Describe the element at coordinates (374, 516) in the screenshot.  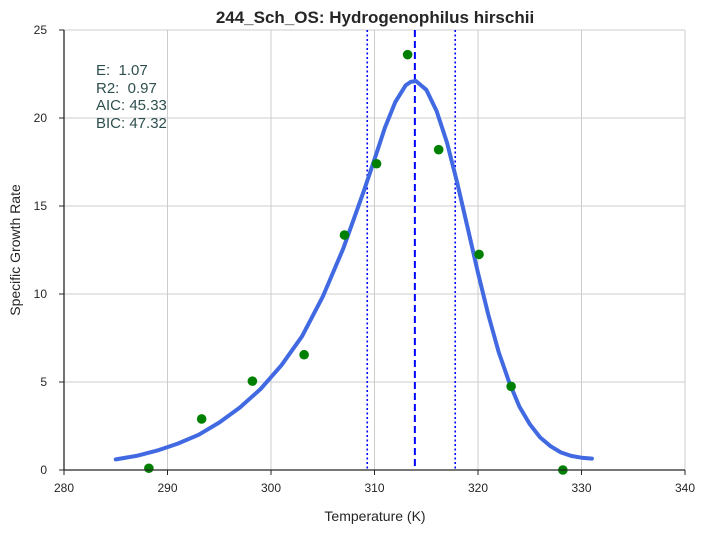
I see `x-axis-label: Temperature (K)` at that location.